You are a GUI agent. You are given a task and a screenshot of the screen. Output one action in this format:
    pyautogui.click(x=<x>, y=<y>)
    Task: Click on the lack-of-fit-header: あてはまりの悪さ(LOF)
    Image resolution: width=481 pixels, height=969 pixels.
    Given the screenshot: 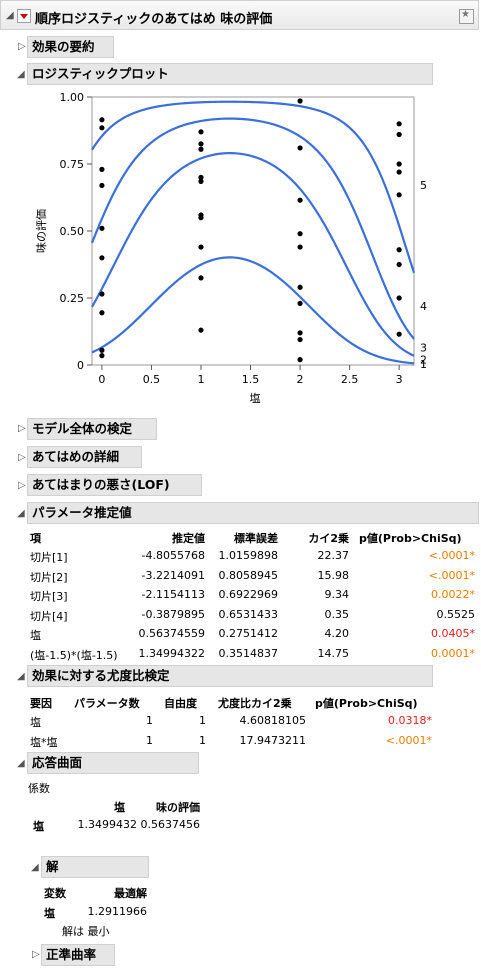 What is the action you would take?
    pyautogui.click(x=114, y=485)
    